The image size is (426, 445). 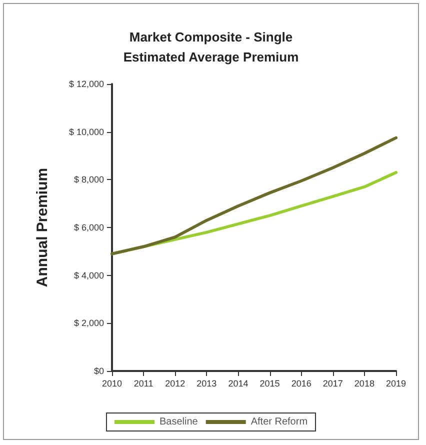 What do you see at coordinates (86, 131) in the screenshot?
I see `y-tick-label: $ 10,000` at bounding box center [86, 131].